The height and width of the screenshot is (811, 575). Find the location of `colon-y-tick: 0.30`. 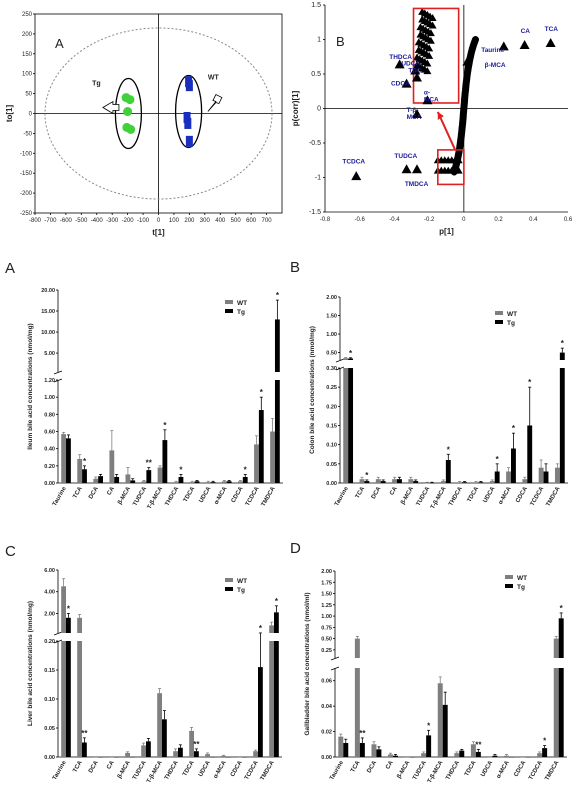

colon-y-tick: 0.30 is located at coordinates (331, 369).